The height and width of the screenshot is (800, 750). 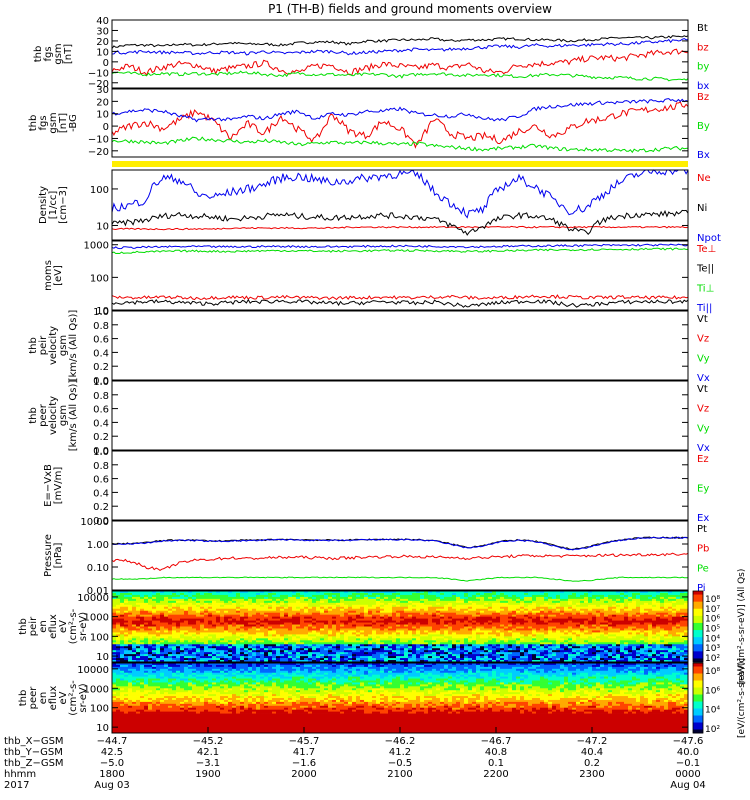 I want to click on ytick-label: 1.00, so click(x=98, y=545).